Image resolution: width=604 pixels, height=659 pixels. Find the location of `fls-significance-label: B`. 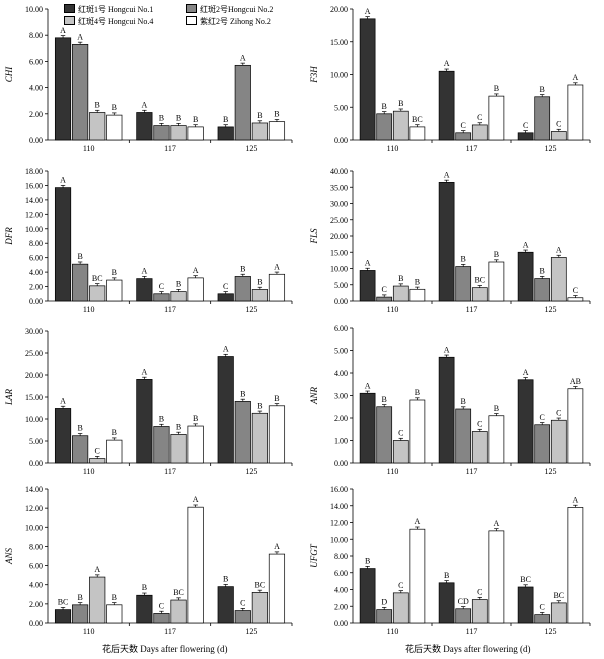

fls-significance-label: B is located at coordinates (542, 271).